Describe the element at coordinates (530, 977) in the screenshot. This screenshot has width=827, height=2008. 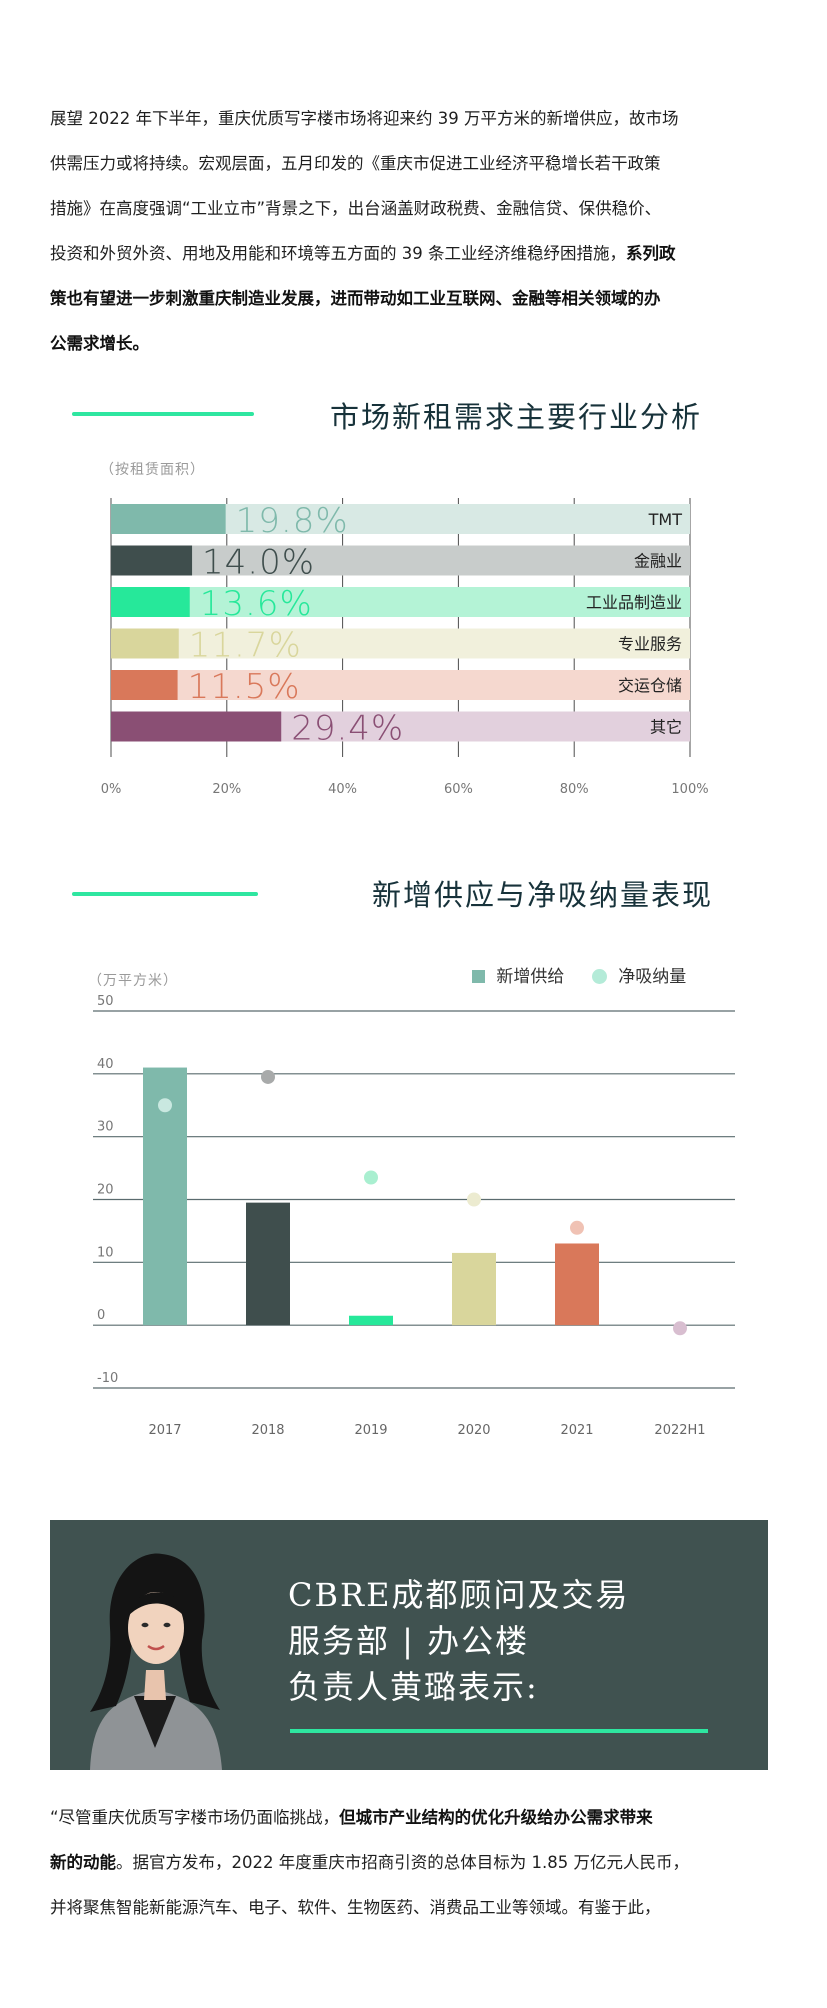
I see `legend-label-supply: 新增供给` at that location.